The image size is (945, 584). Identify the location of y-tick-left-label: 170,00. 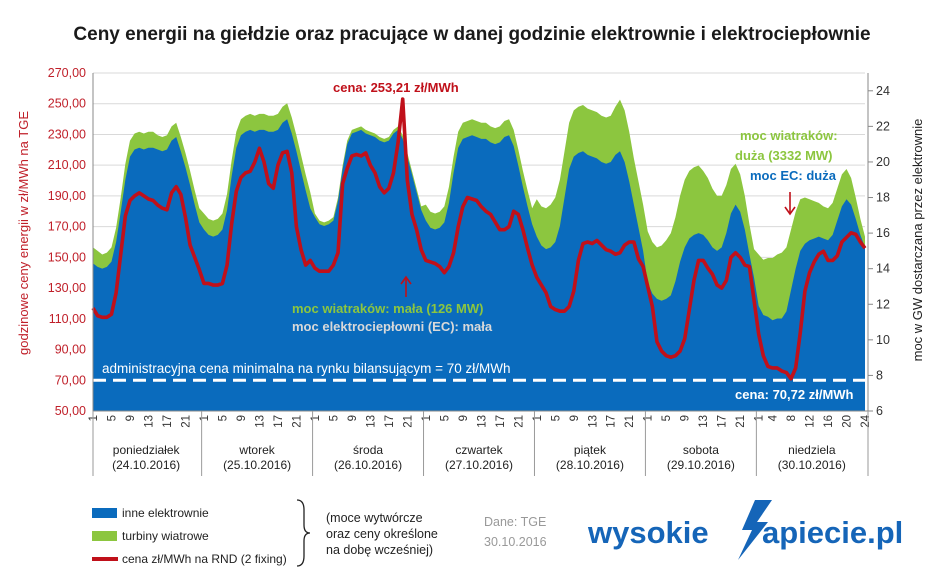
(67, 227).